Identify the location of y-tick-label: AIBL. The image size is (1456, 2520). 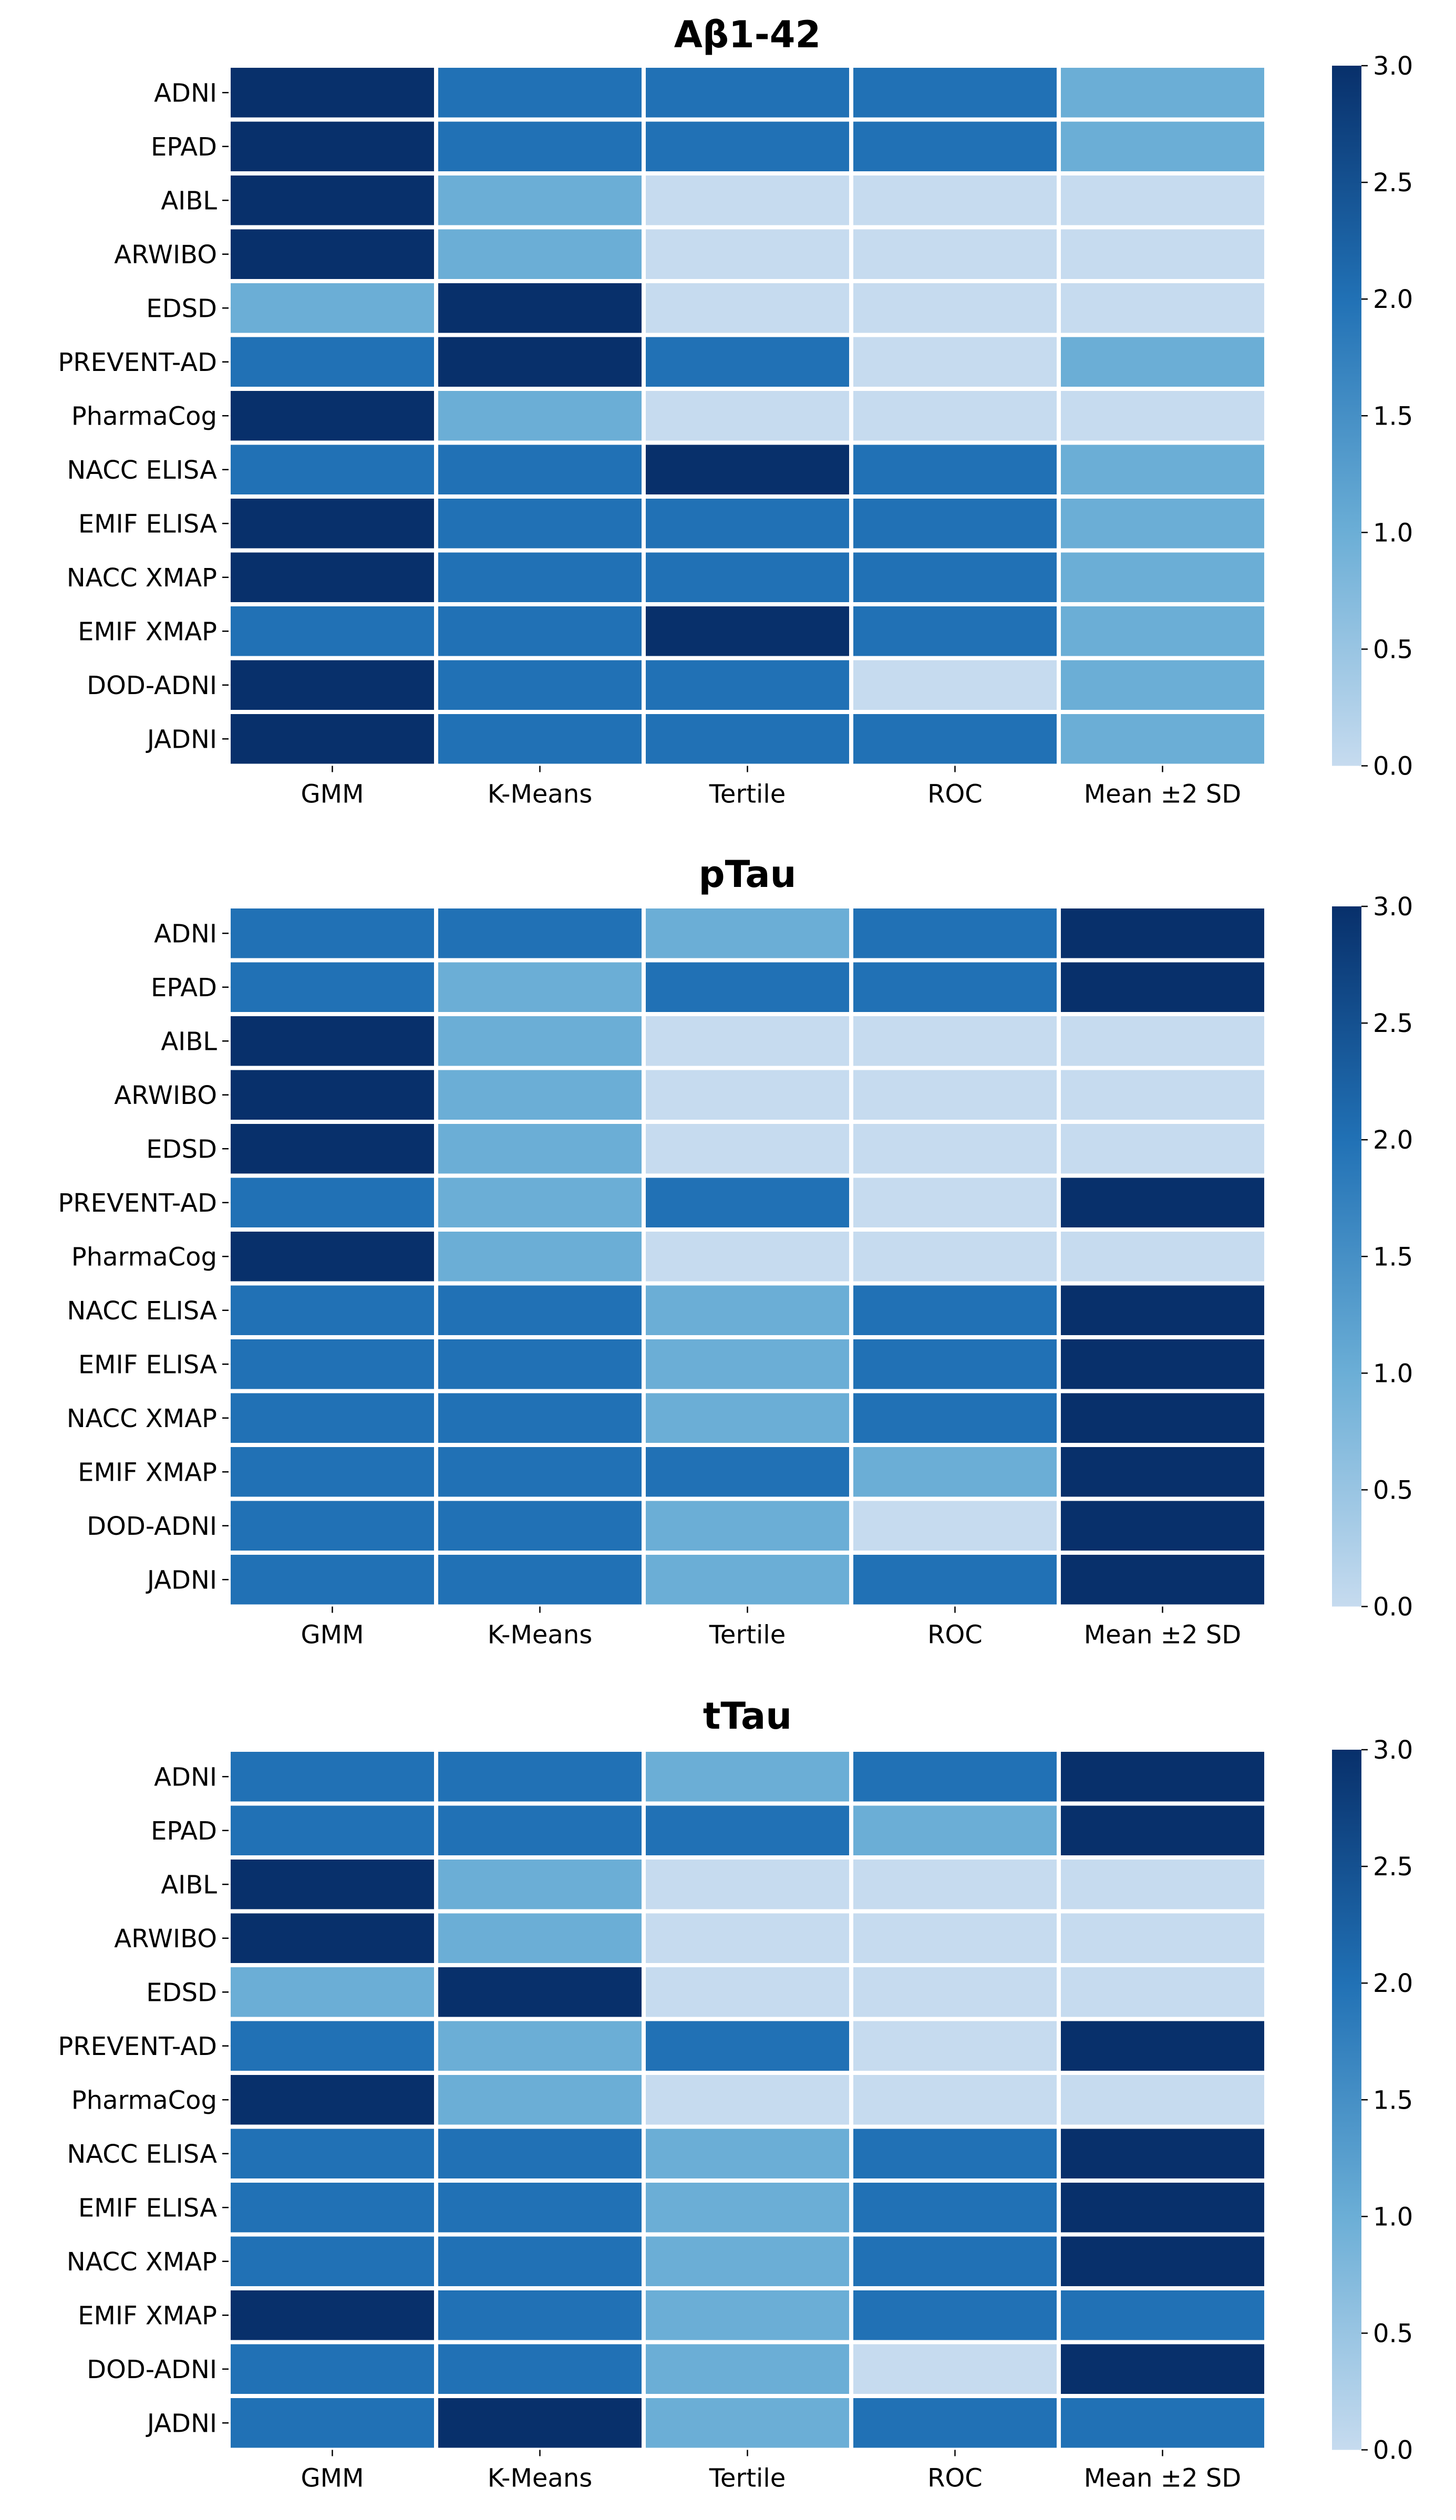
(189, 200).